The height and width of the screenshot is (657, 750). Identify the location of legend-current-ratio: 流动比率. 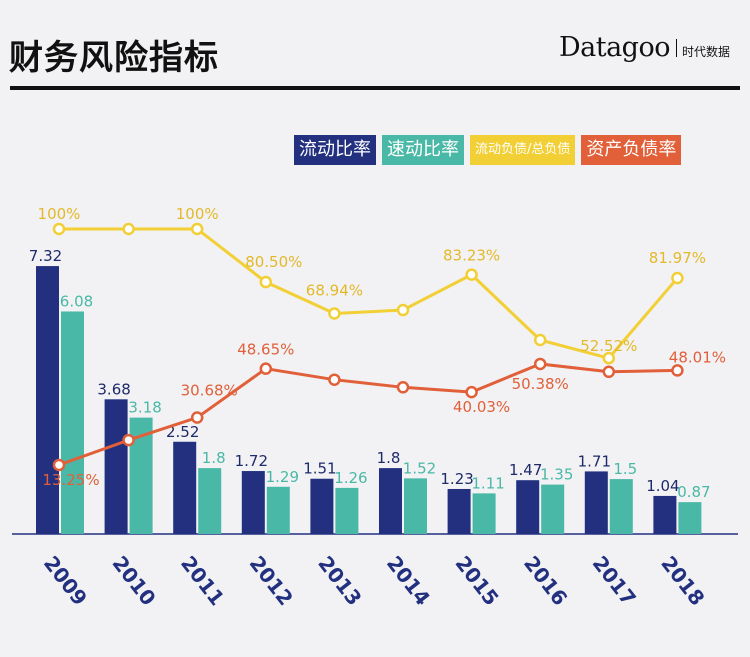
(335, 150).